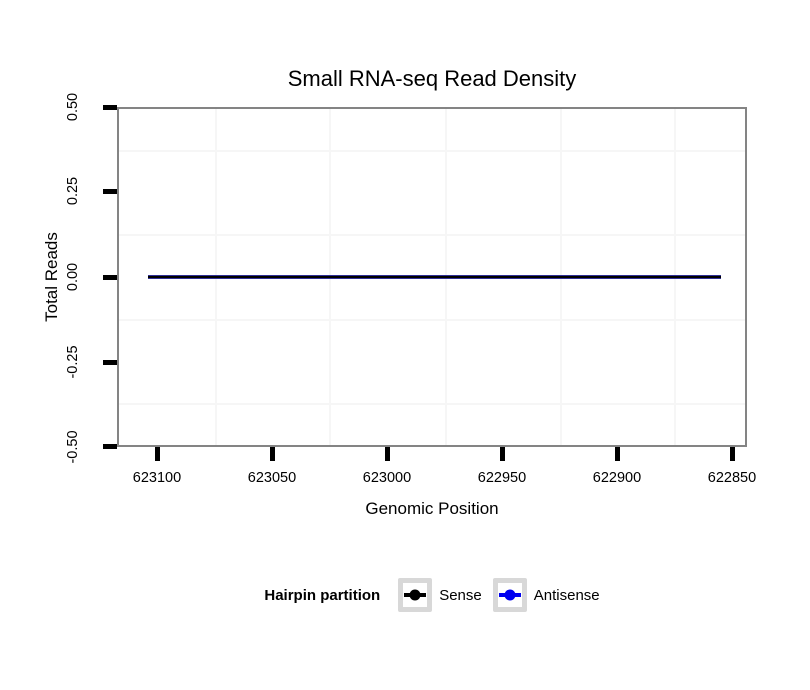 The image size is (810, 690). What do you see at coordinates (566, 595) in the screenshot?
I see `legend-label-antisense: Antisense` at bounding box center [566, 595].